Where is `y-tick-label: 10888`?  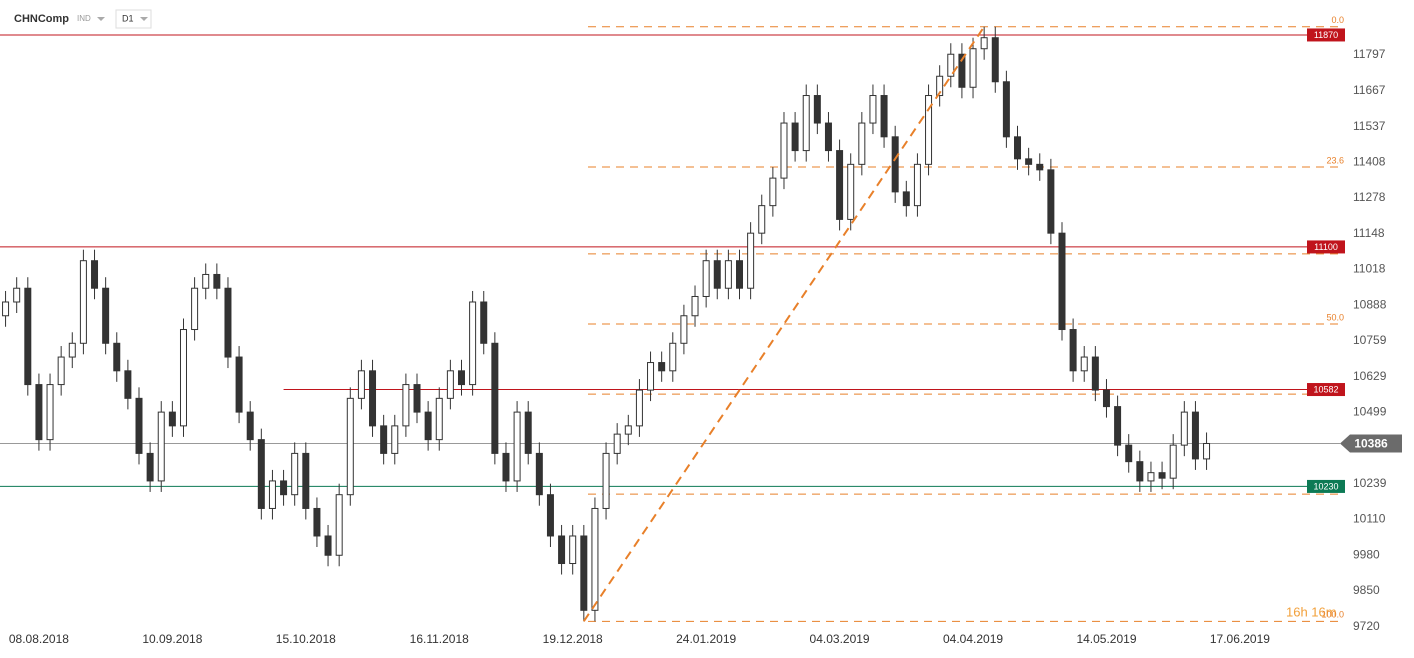 y-tick-label: 10888 is located at coordinates (1370, 304).